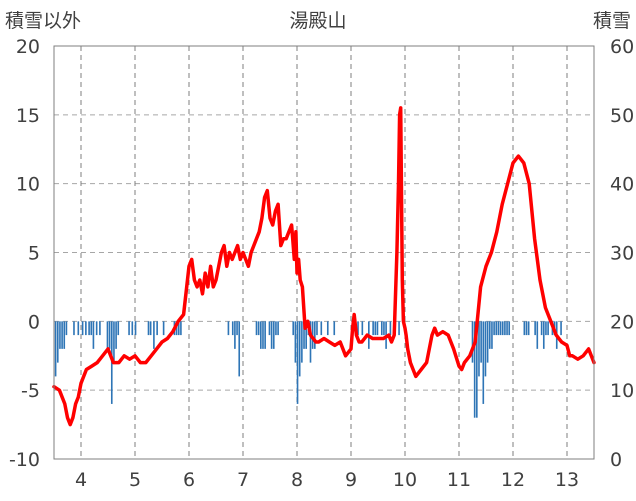  Describe the element at coordinates (297, 480) in the screenshot. I see `x-tick-label: 8` at that location.